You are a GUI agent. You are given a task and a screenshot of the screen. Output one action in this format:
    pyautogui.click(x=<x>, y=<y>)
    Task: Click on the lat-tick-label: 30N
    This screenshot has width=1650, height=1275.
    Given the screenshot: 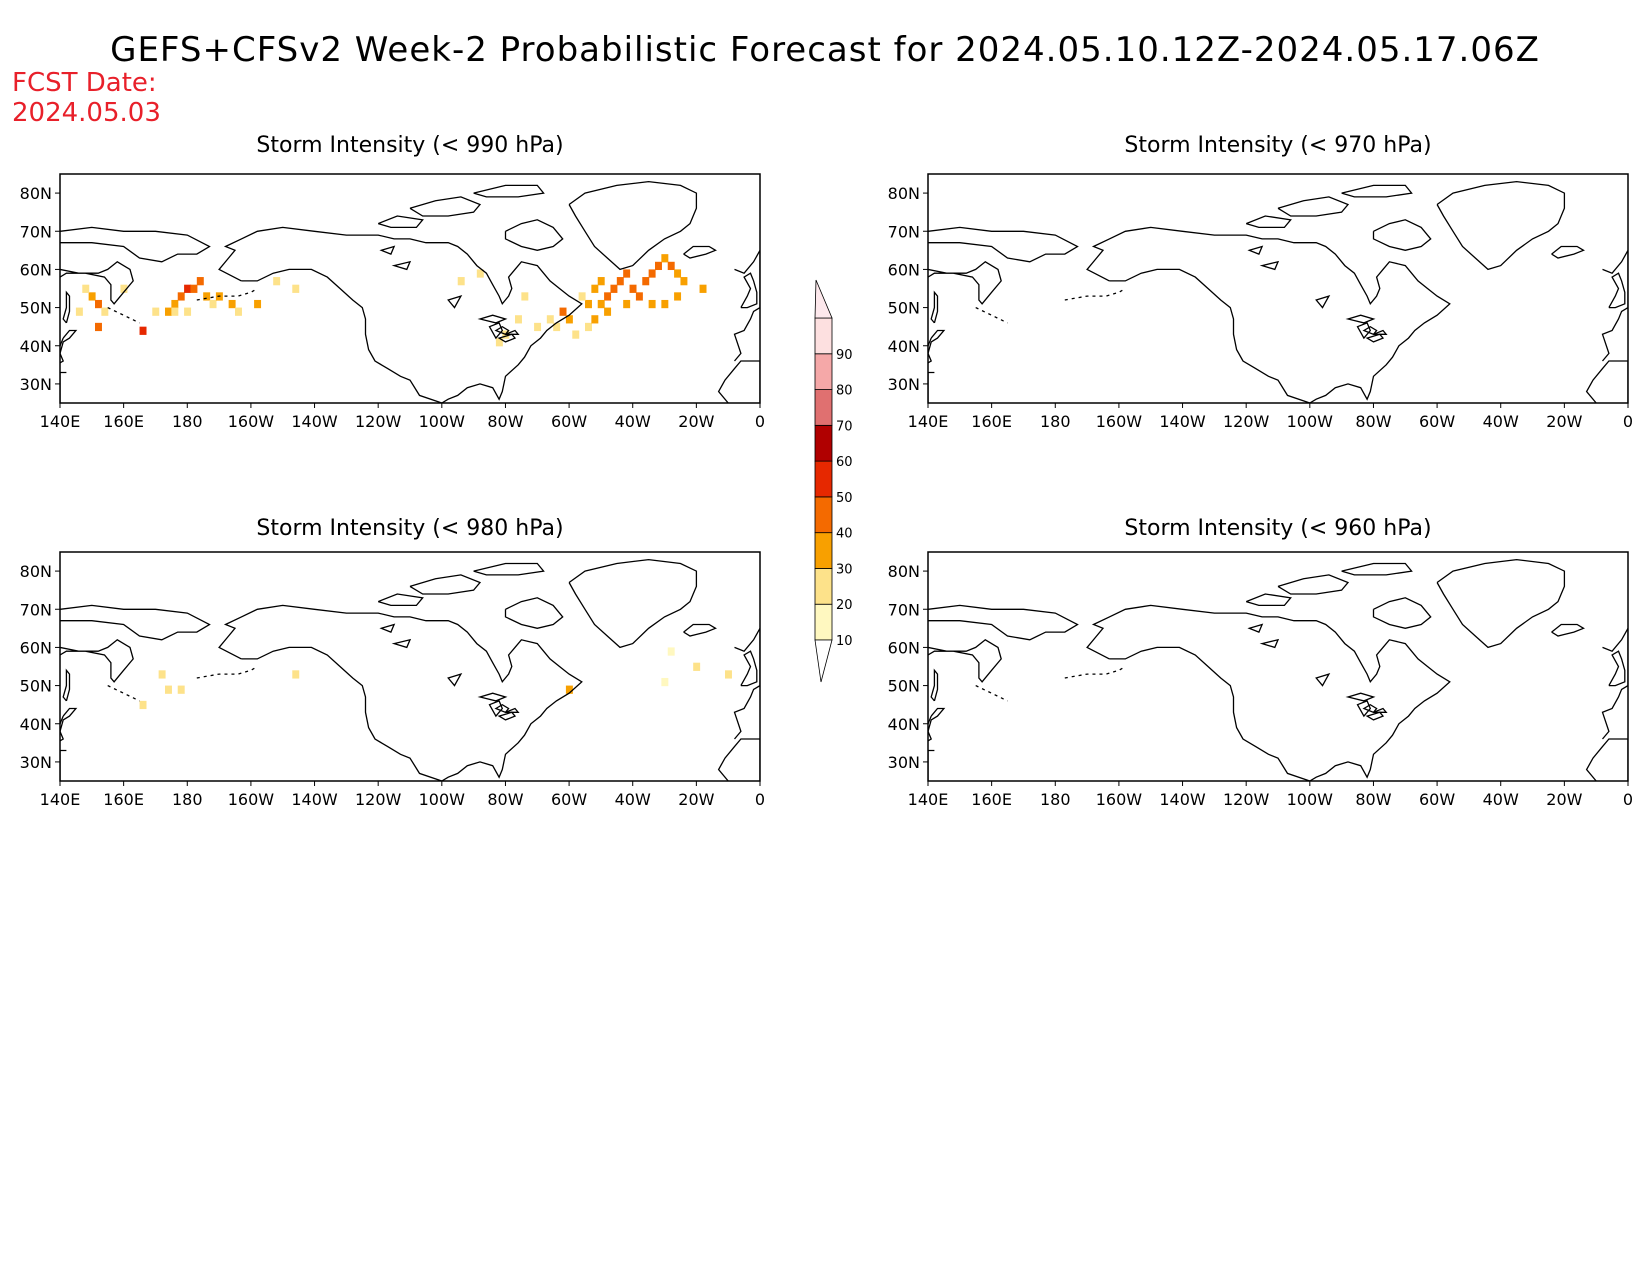 What is the action you would take?
    pyautogui.click(x=904, y=762)
    